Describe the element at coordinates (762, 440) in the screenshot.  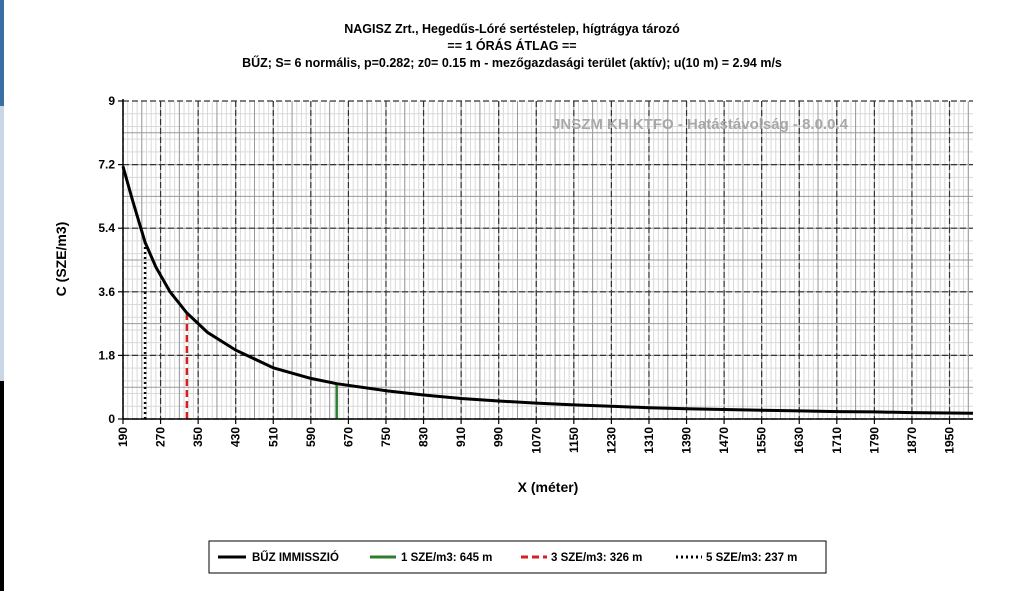
I see `x-tick-label: 1550` at that location.